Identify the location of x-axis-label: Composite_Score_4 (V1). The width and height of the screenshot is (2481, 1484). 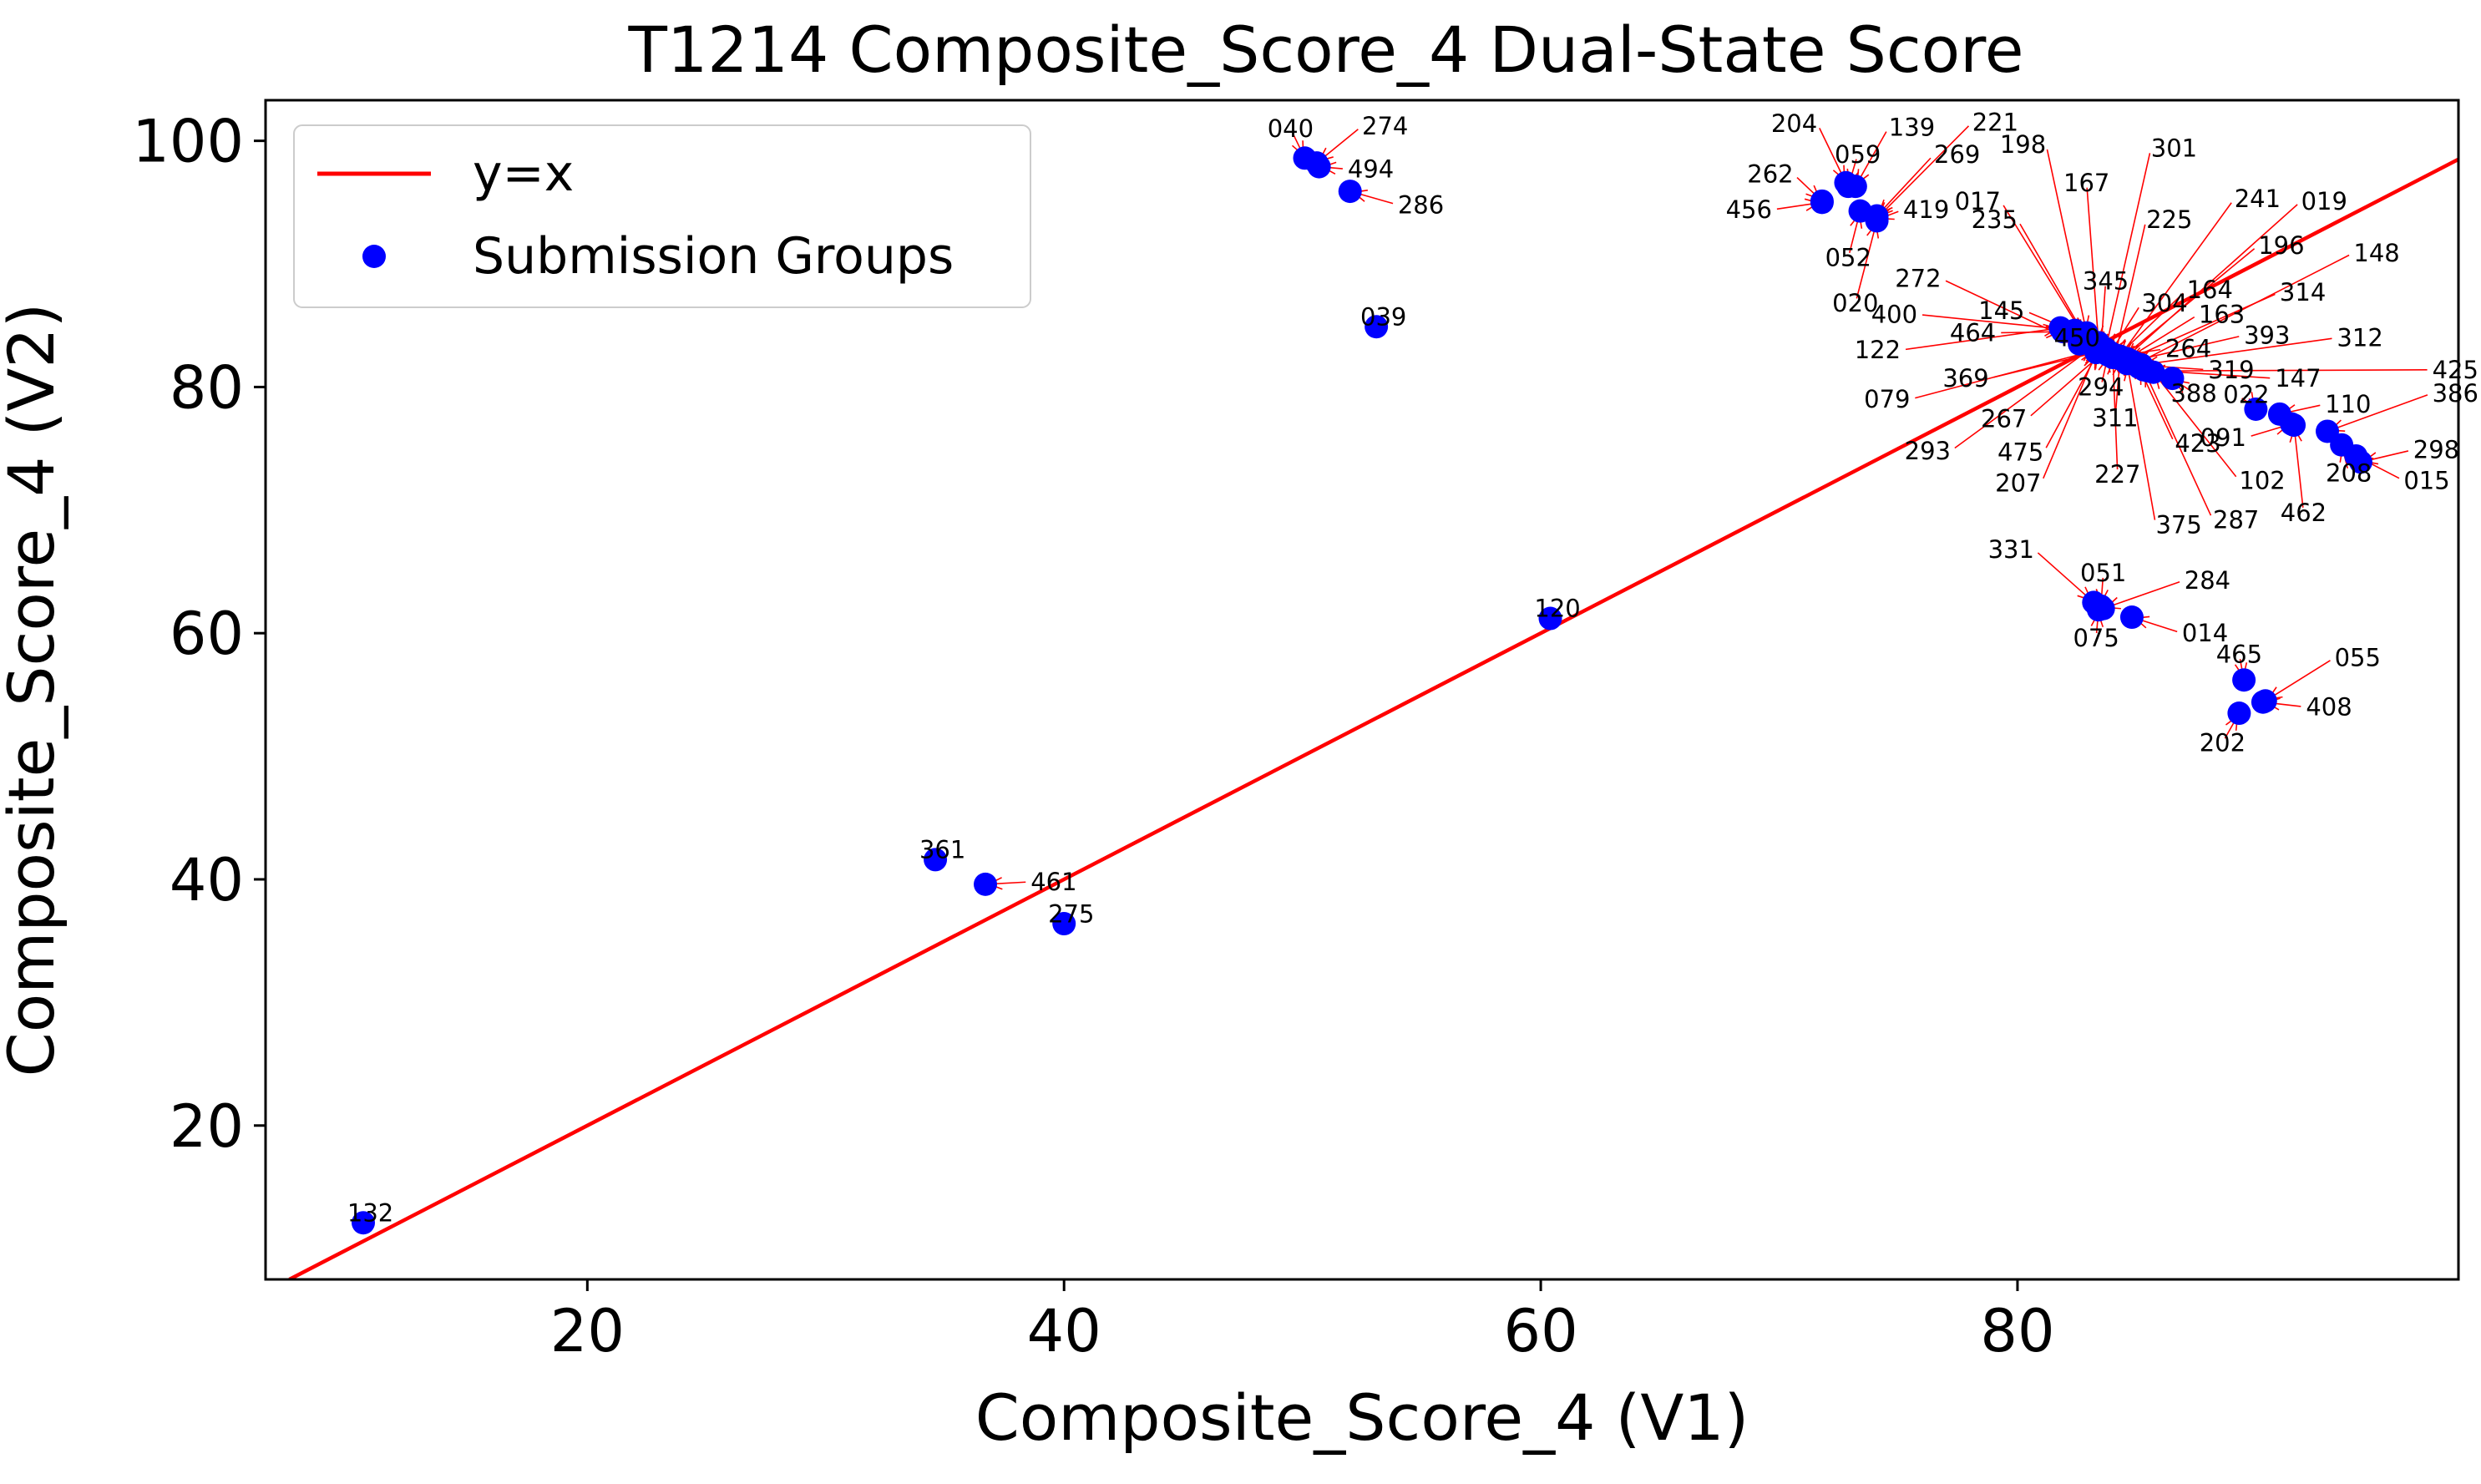
(1362, 1417).